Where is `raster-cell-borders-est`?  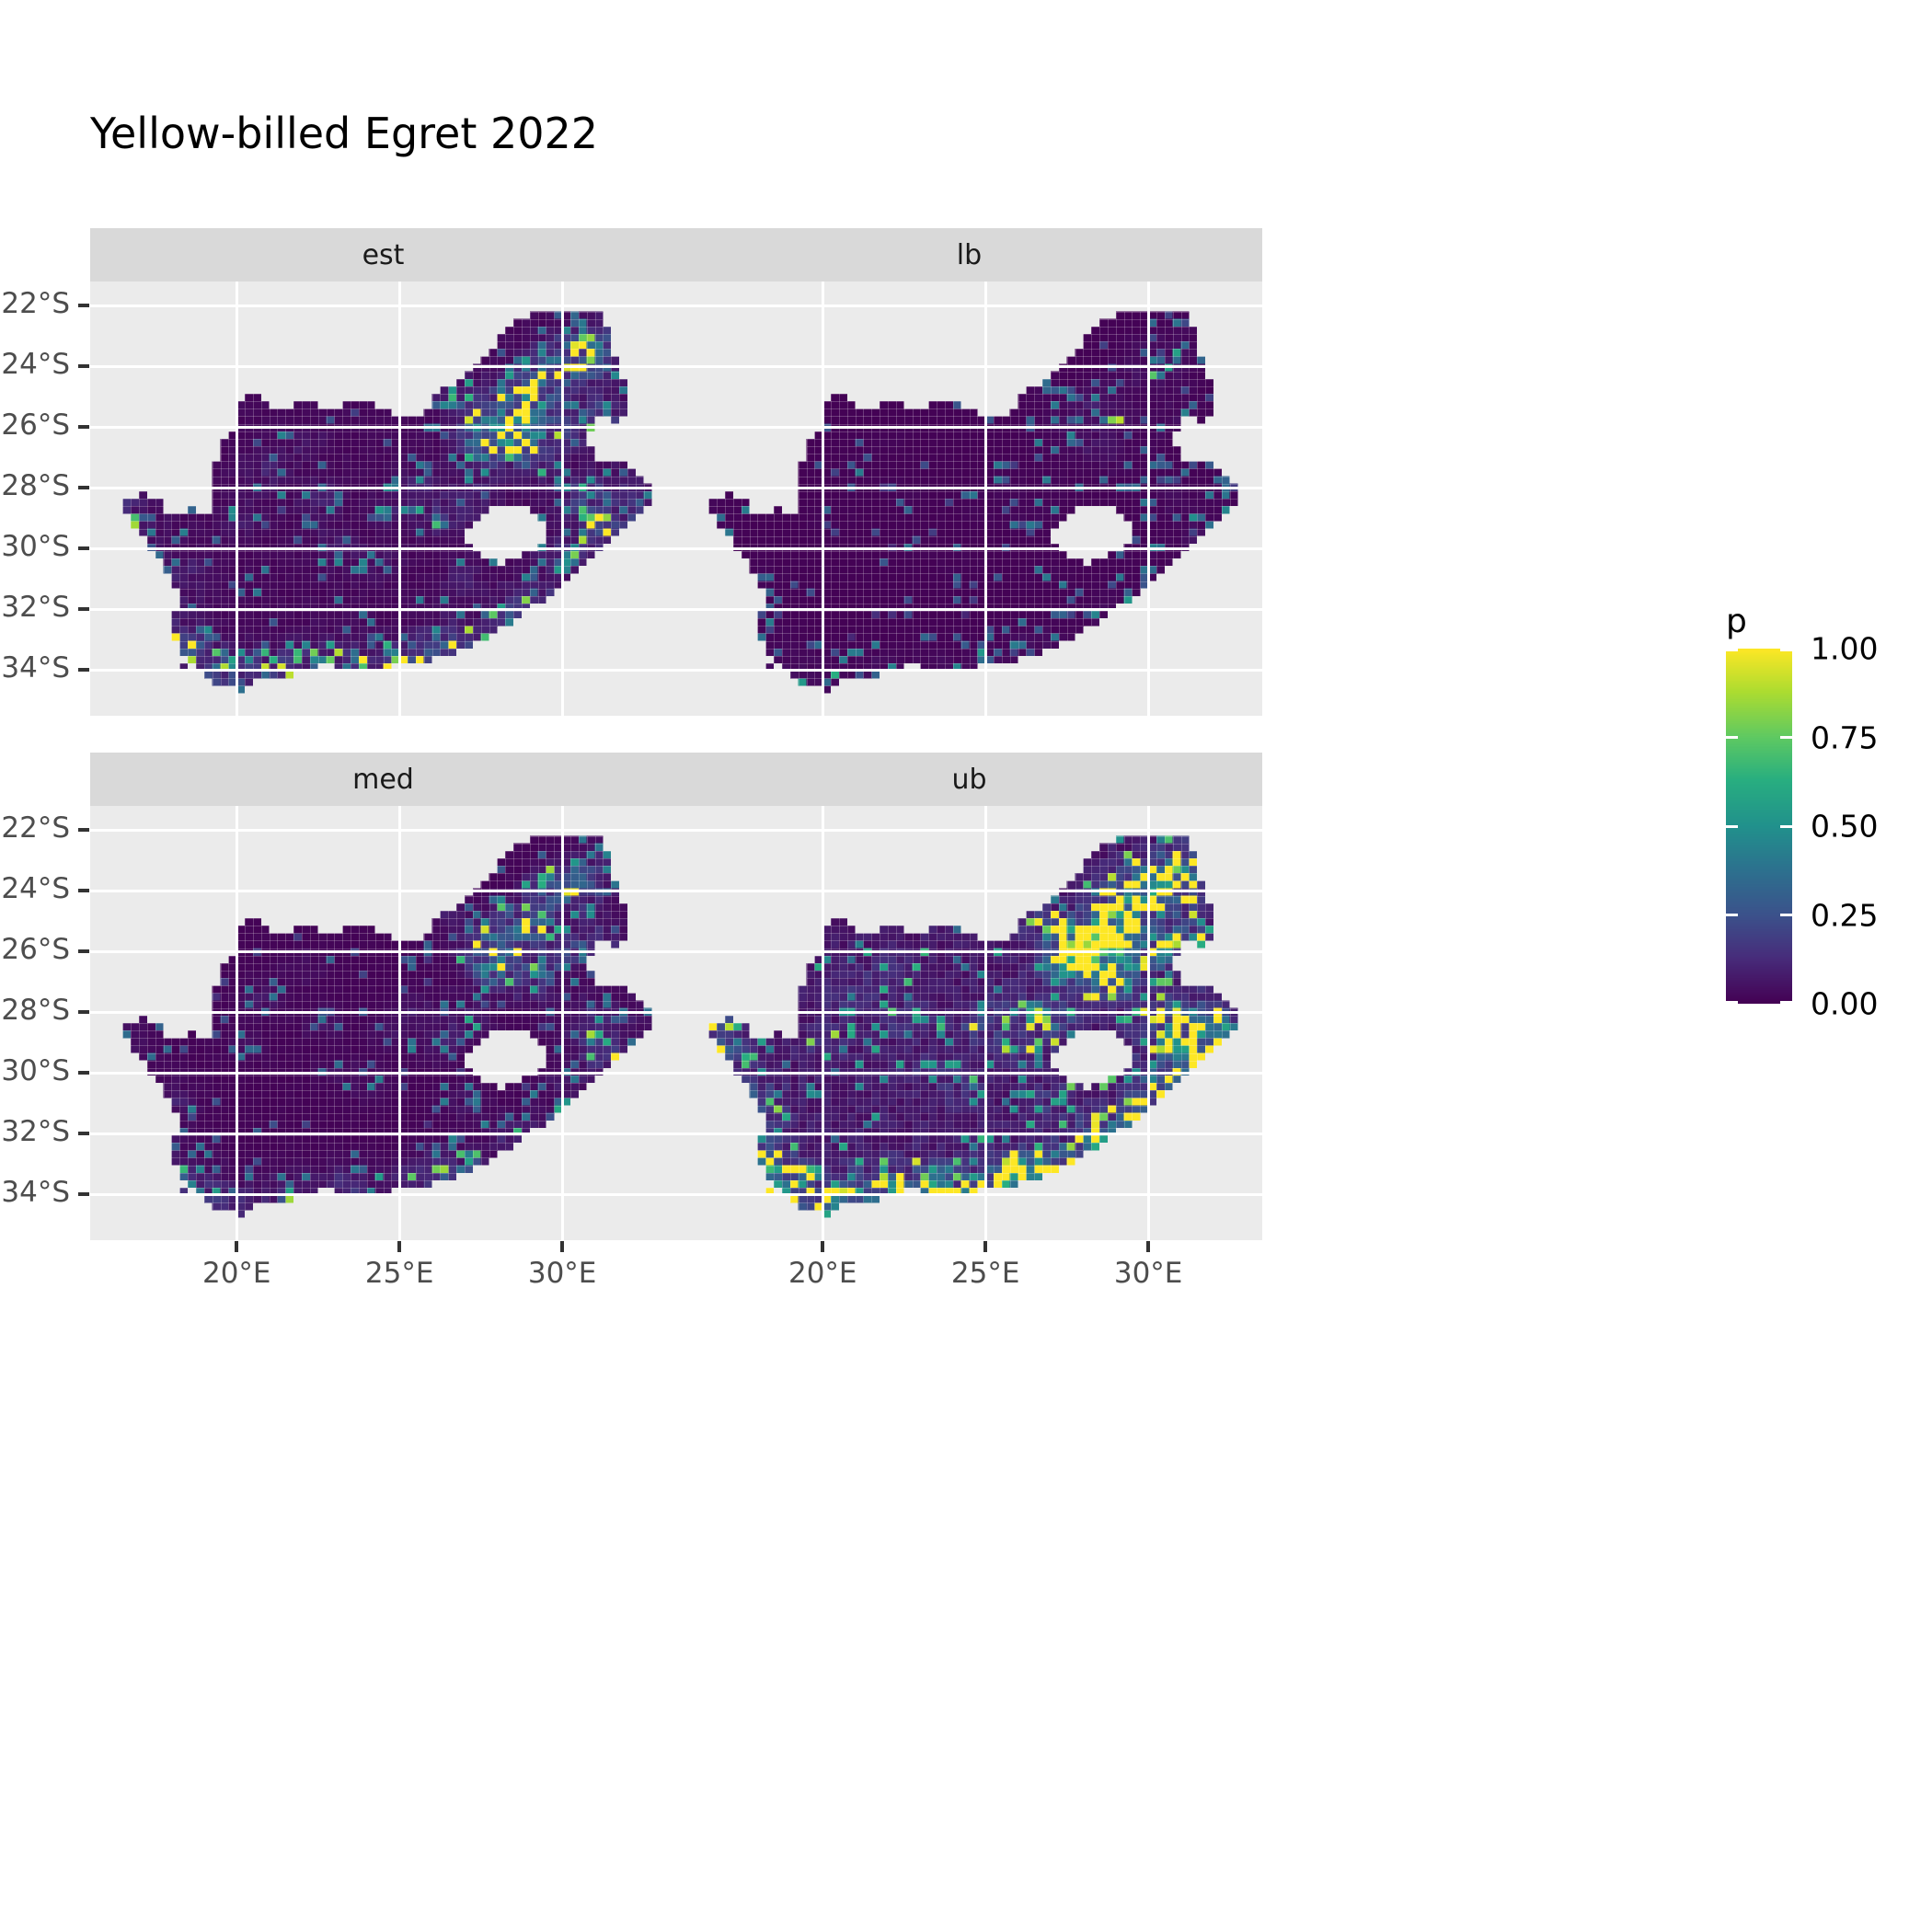
raster-cell-borders-est is located at coordinates (383, 499).